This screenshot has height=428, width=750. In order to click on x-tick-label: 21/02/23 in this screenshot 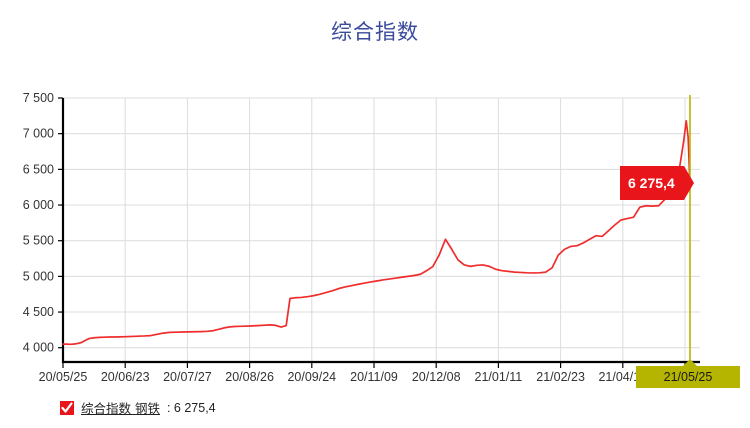, I will do `click(560, 377)`.